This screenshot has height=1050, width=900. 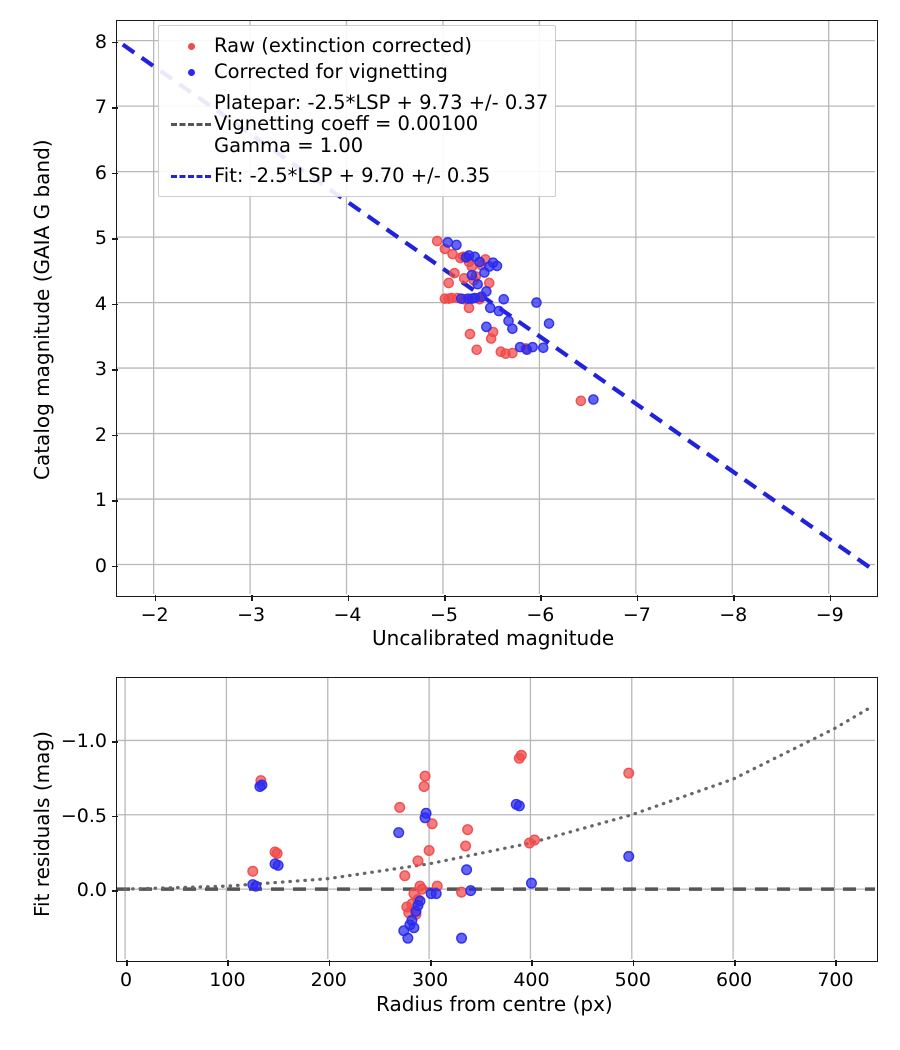 What do you see at coordinates (331, 72) in the screenshot?
I see `legend-label-corrected: Corrected for vignetting` at bounding box center [331, 72].